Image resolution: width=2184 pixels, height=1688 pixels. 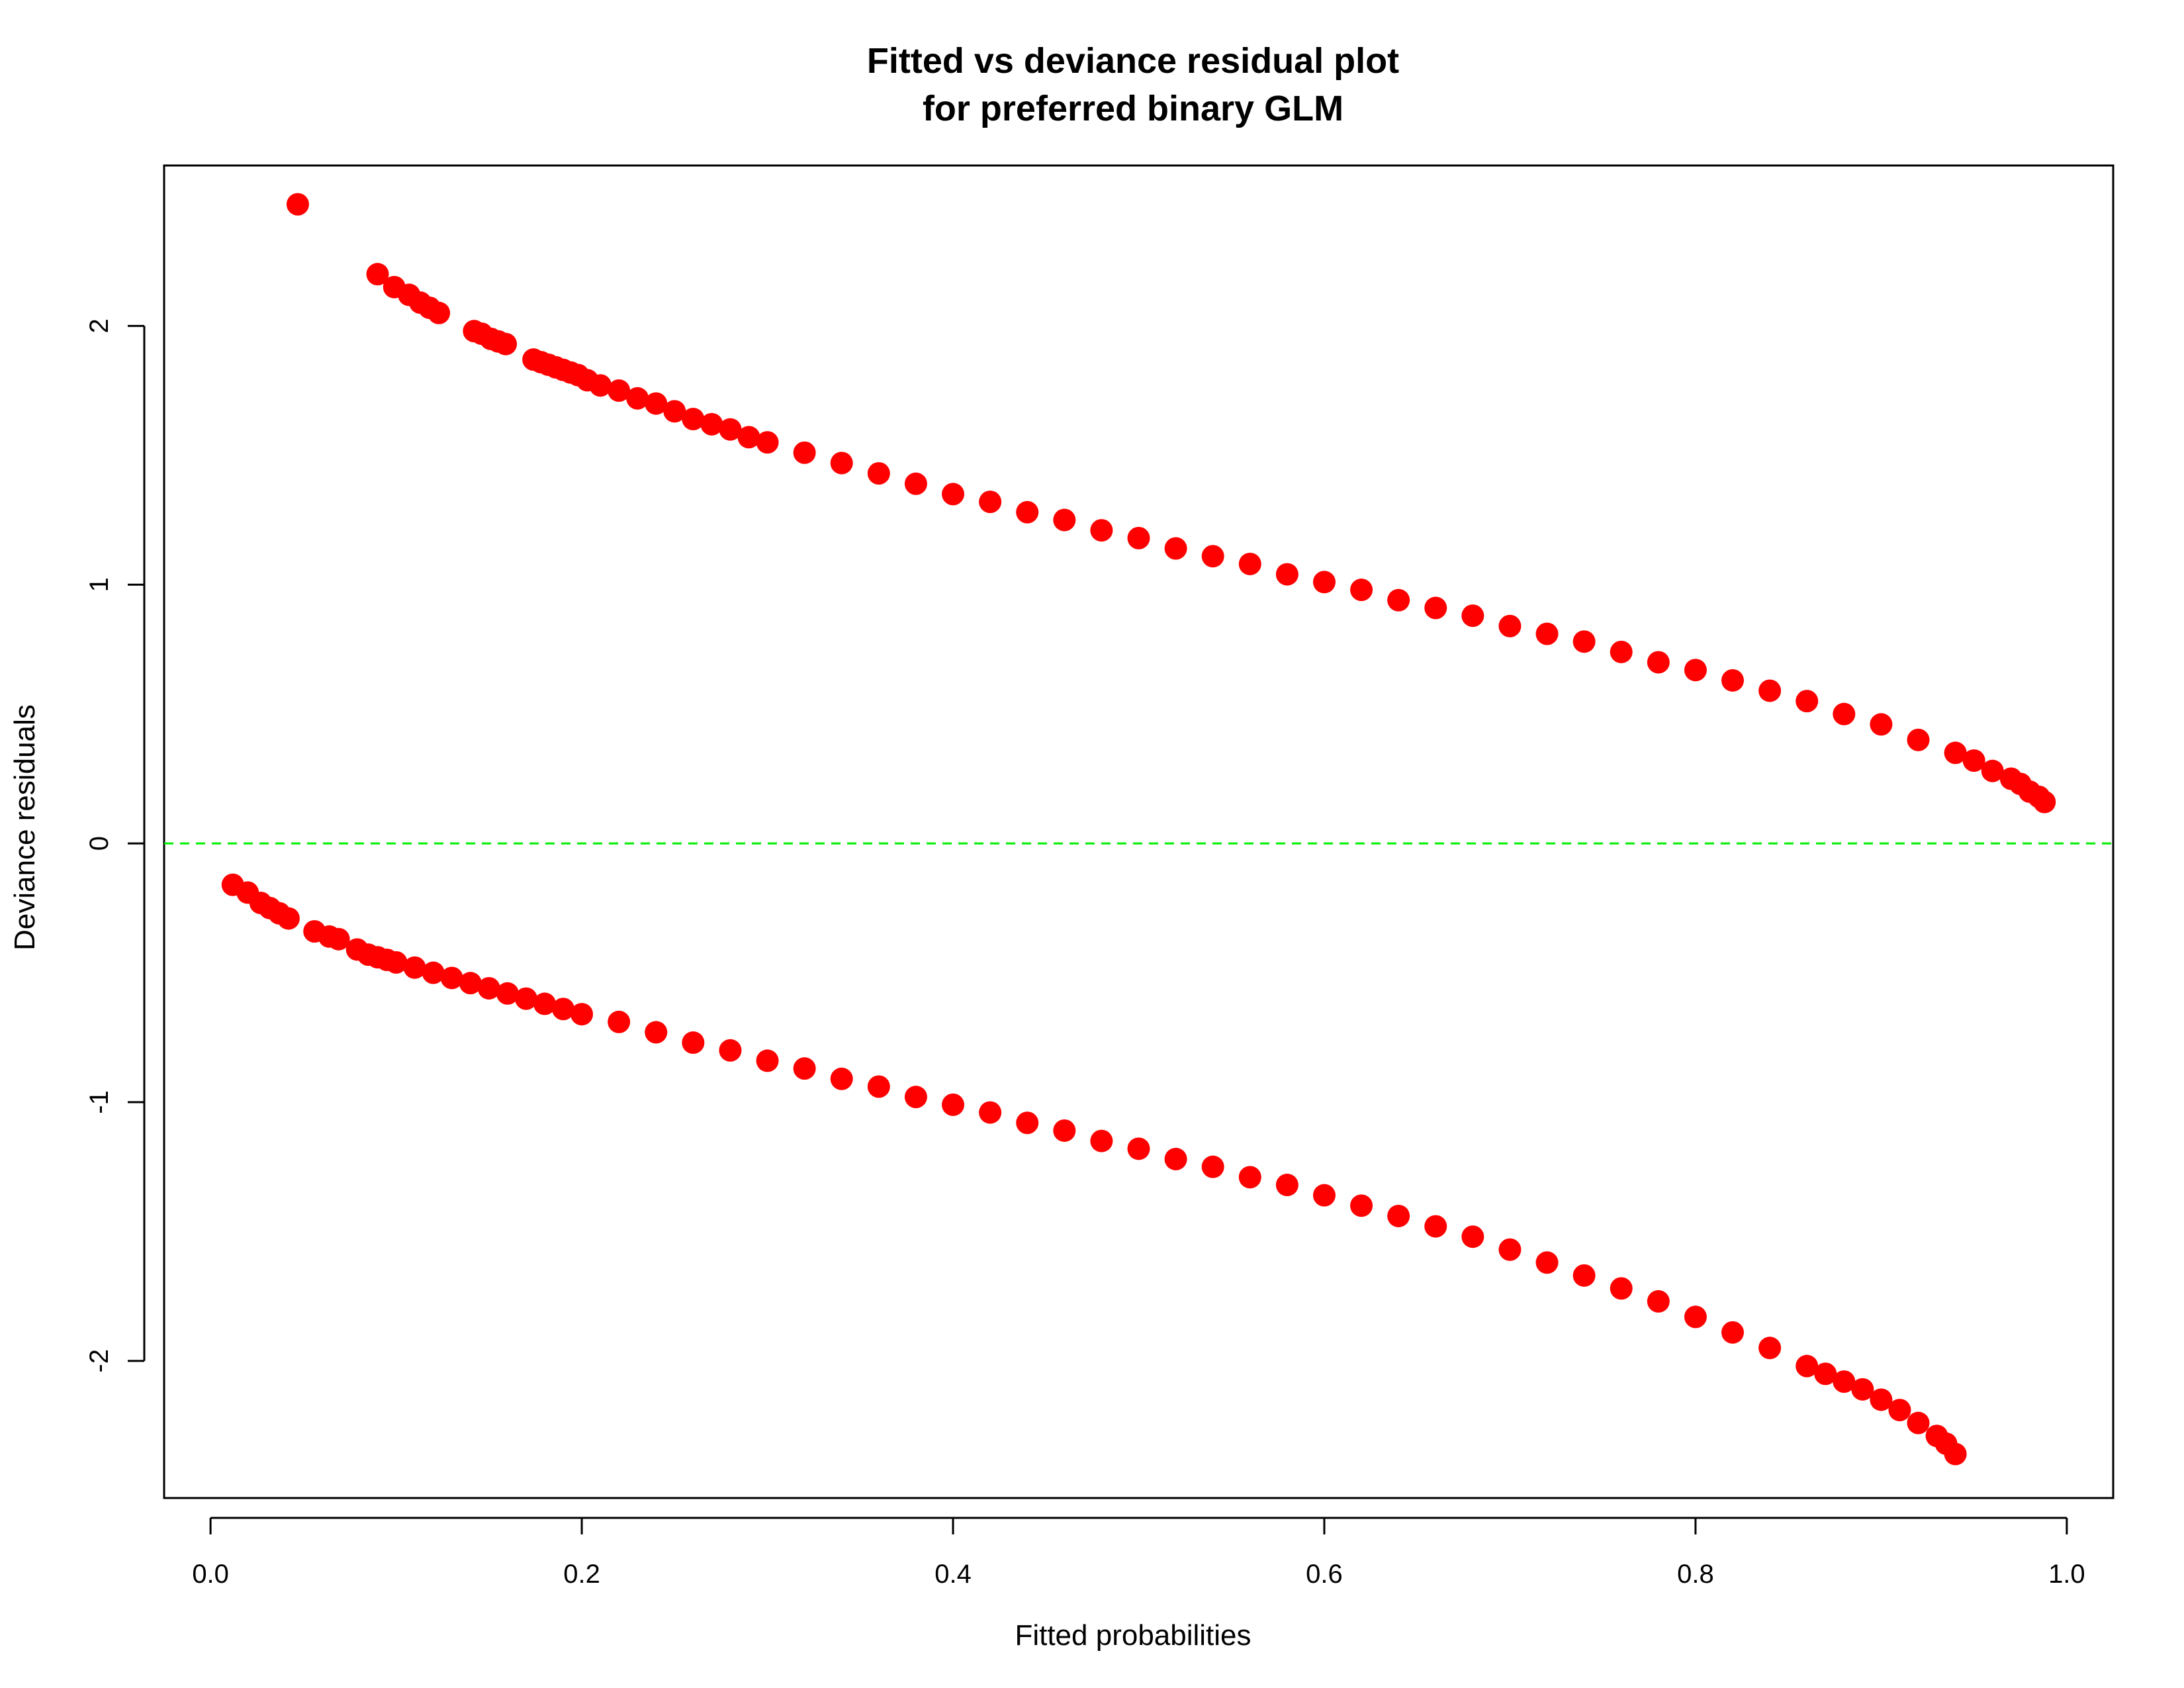 What do you see at coordinates (100, 1102) in the screenshot?
I see `y-tick-label: -1` at bounding box center [100, 1102].